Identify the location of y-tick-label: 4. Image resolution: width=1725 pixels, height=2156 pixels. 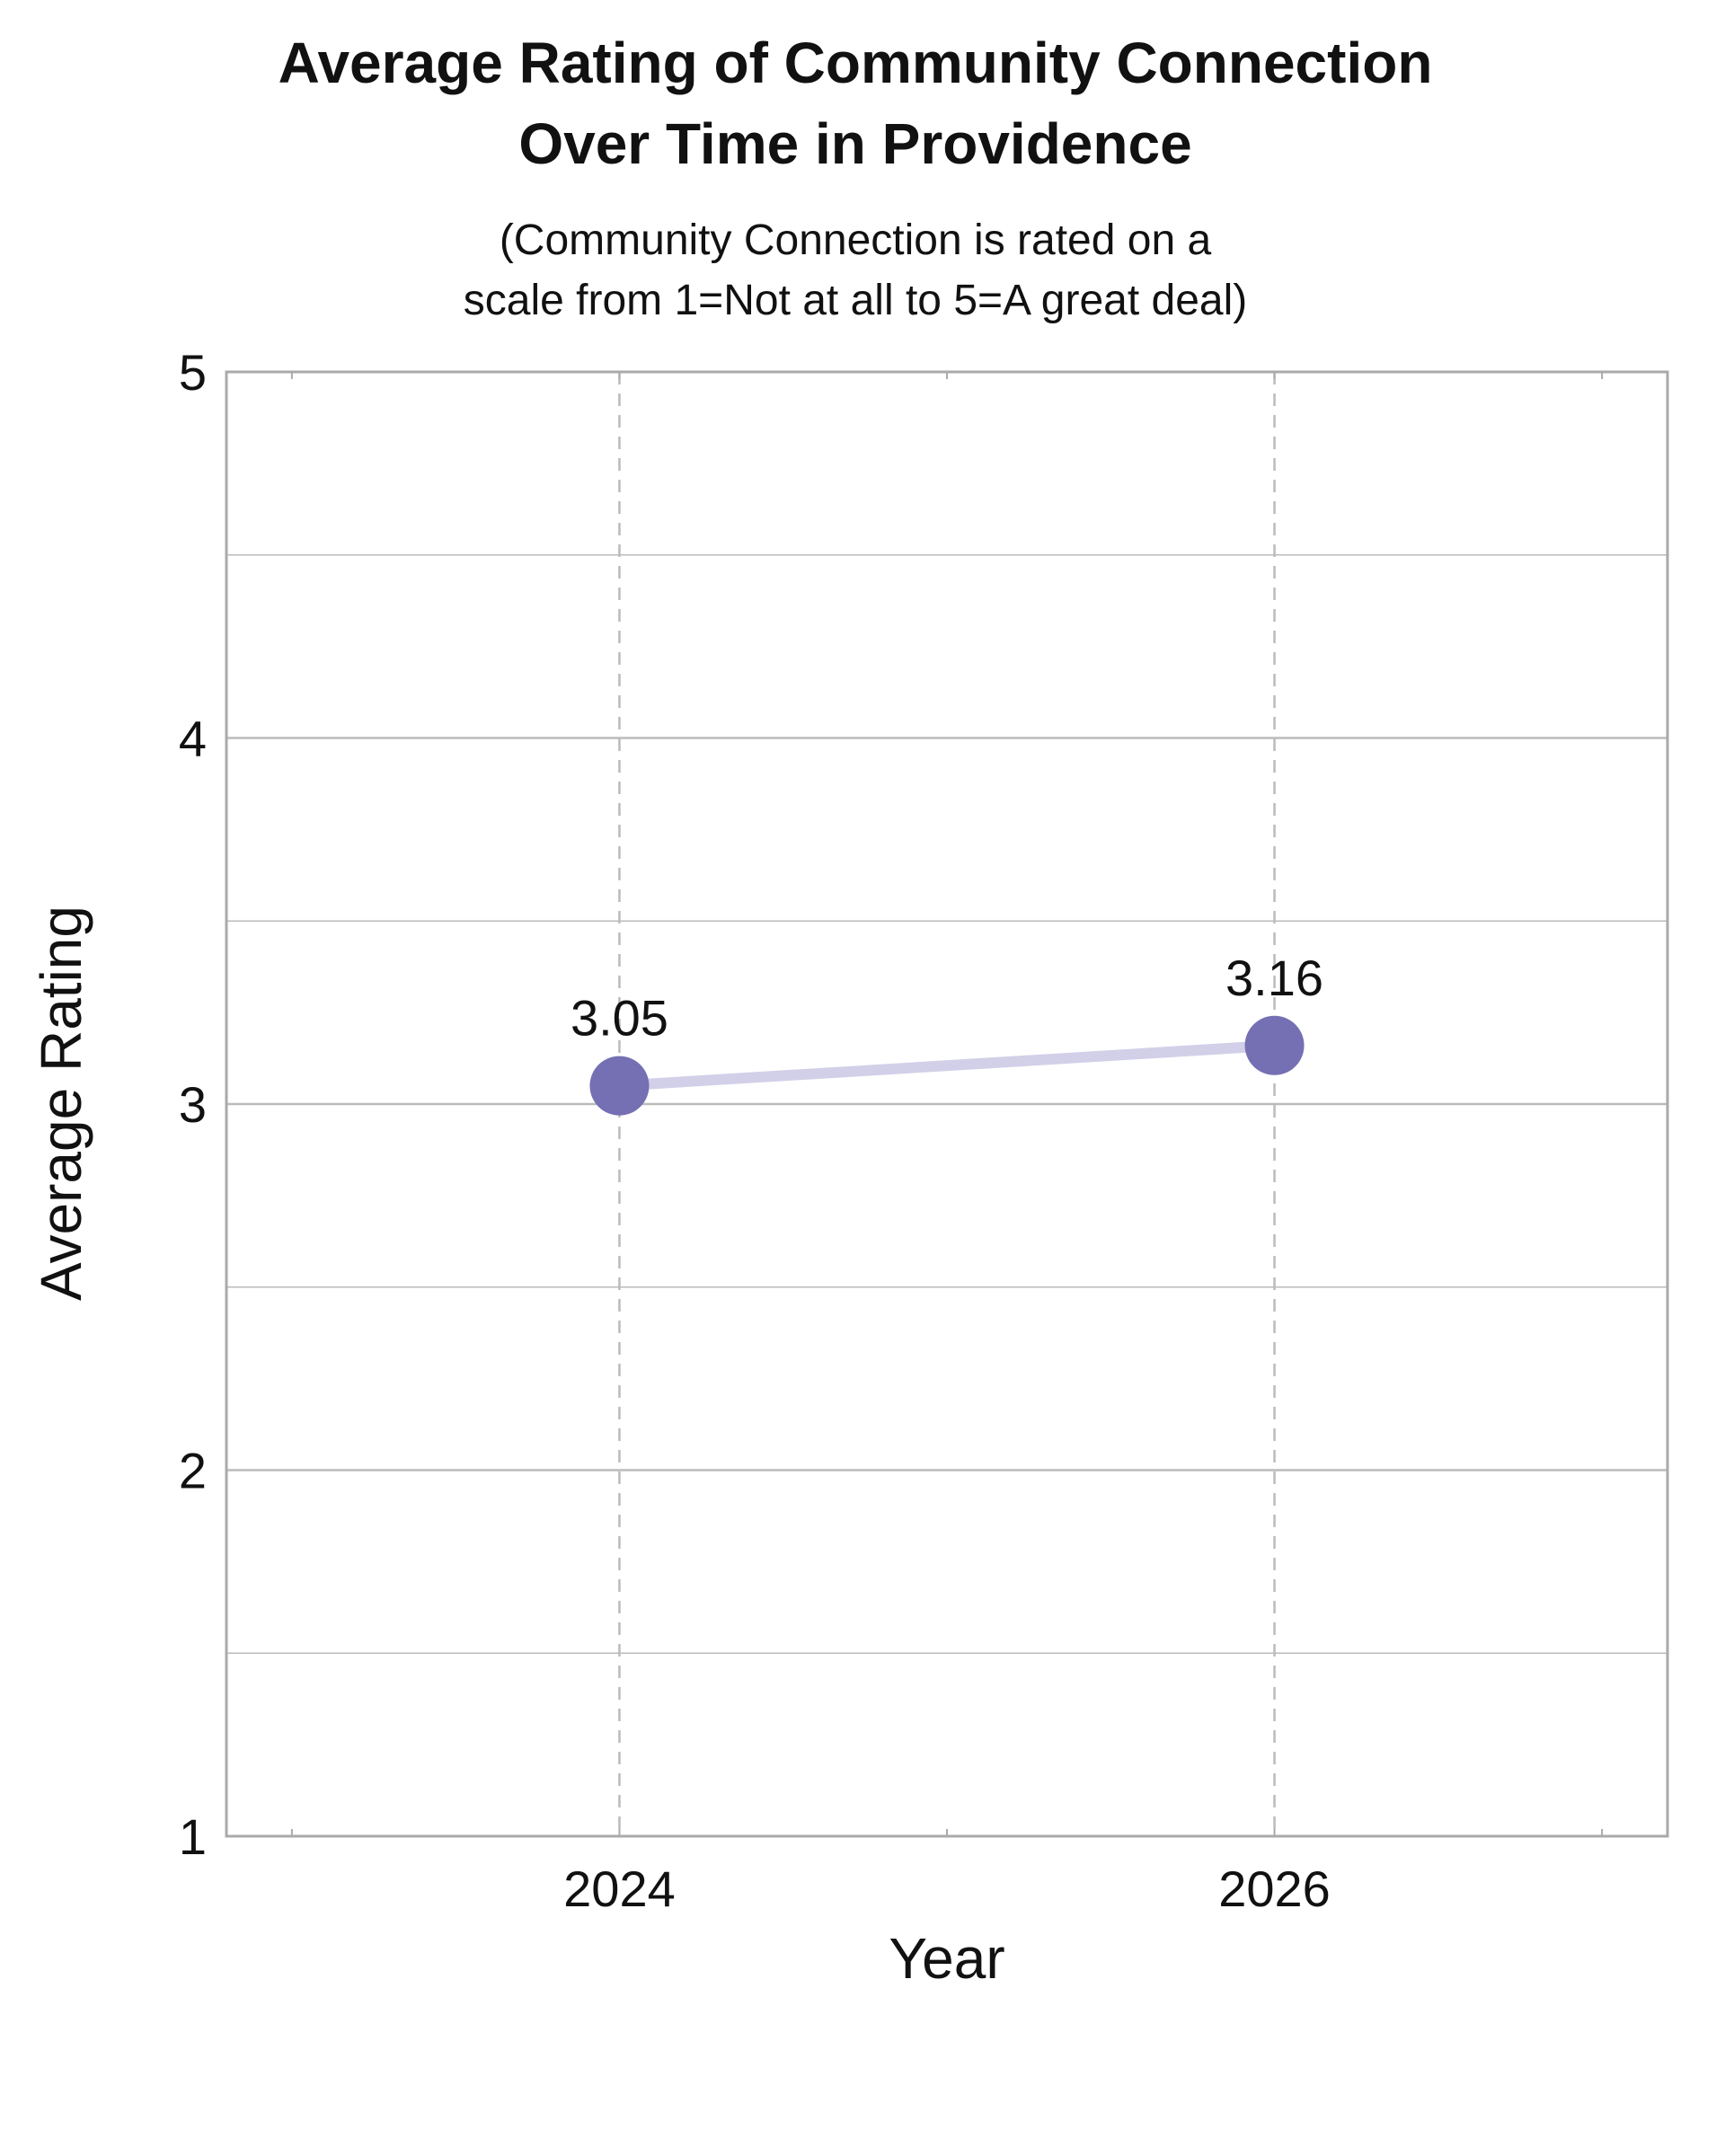
(193, 739).